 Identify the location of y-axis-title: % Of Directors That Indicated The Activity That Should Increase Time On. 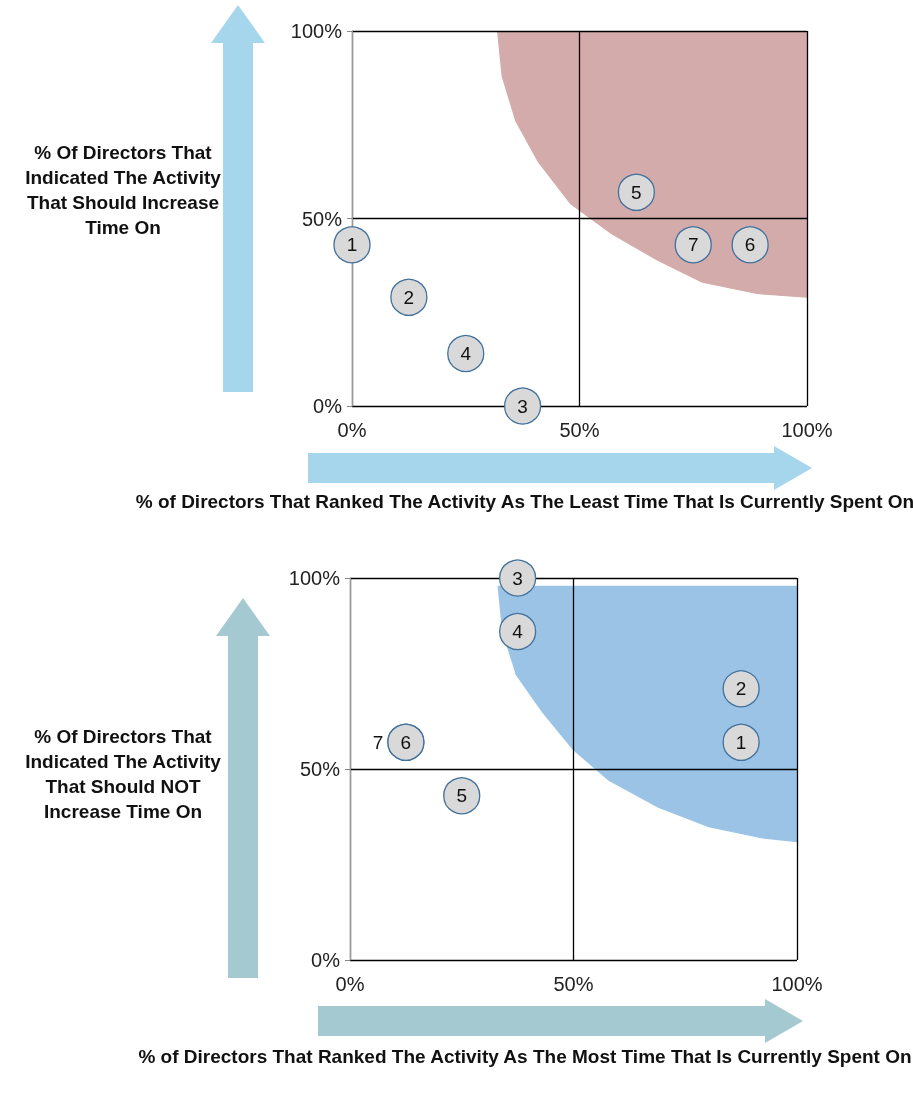
(123, 190).